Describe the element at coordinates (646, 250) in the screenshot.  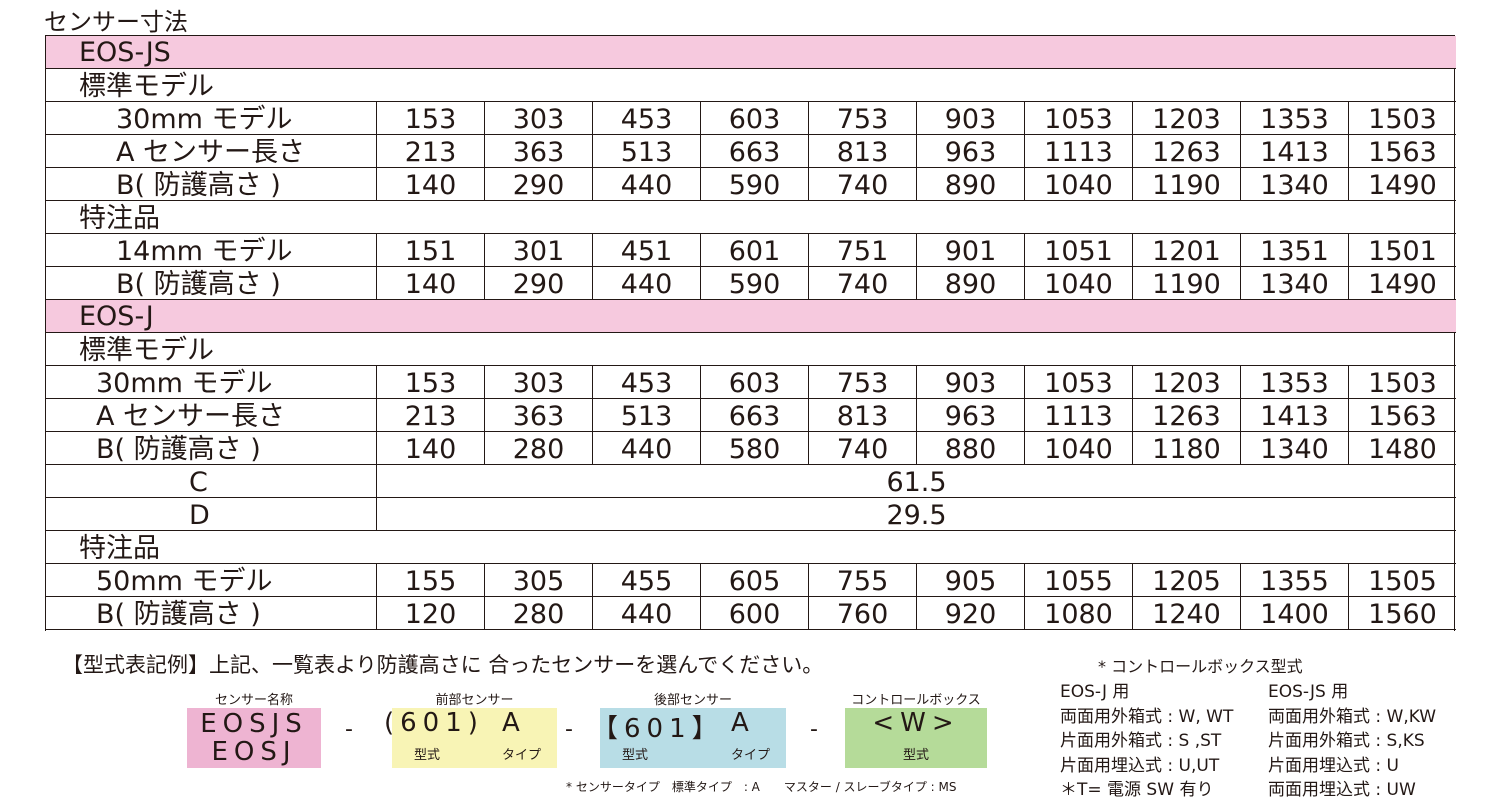
I see `value-cell: 451` at that location.